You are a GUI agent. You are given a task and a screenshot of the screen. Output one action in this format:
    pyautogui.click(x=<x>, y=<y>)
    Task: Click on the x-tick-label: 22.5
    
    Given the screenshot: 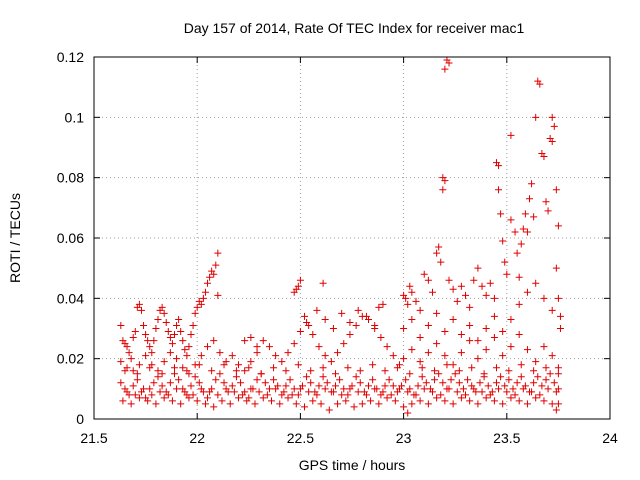 What is the action you would take?
    pyautogui.click(x=300, y=438)
    